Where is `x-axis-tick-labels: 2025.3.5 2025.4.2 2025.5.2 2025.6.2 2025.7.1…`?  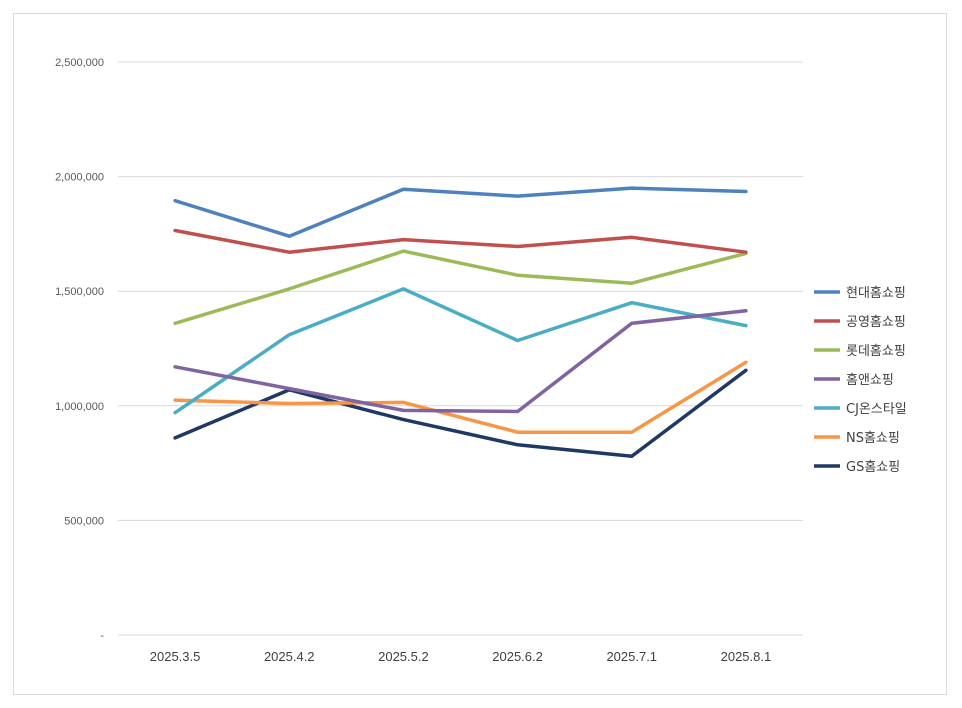 x-axis-tick-labels: 2025.3.5 2025.4.2 2025.5.2 2025.6.2 2025.7.1… is located at coordinates (460, 656).